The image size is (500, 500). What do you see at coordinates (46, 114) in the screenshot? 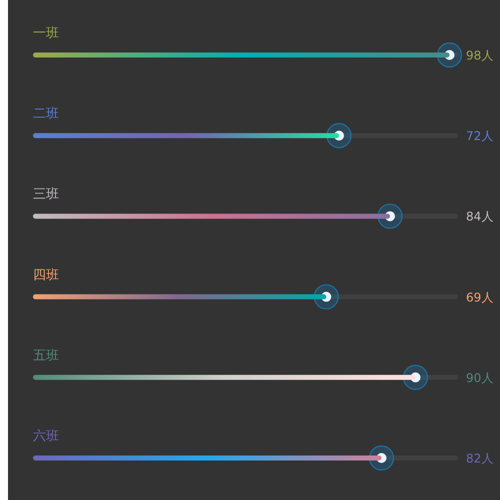
I see `y-tick-label: 二班` at bounding box center [46, 114].